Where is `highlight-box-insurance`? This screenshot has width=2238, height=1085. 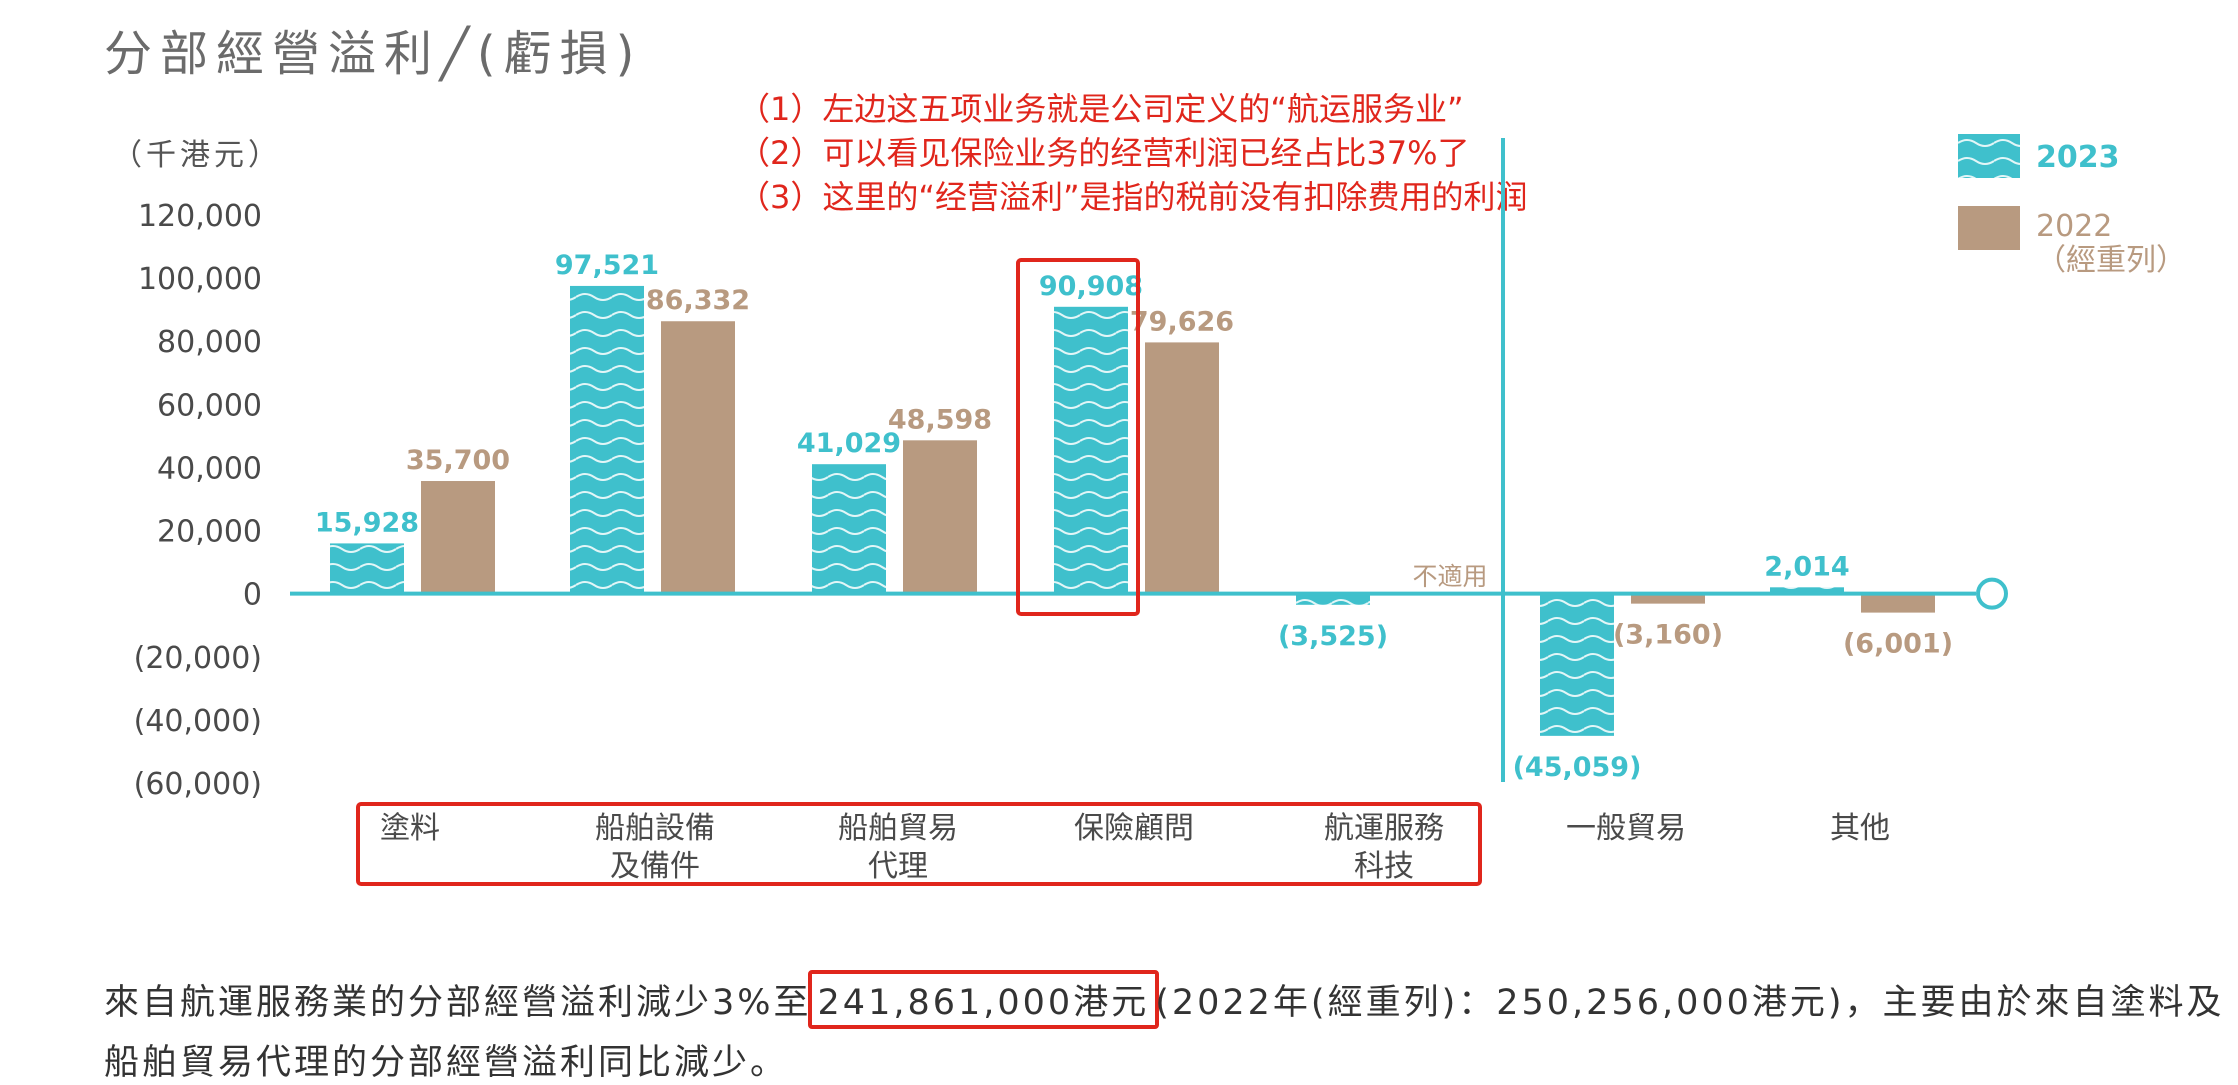 highlight-box-insurance is located at coordinates (1078, 437).